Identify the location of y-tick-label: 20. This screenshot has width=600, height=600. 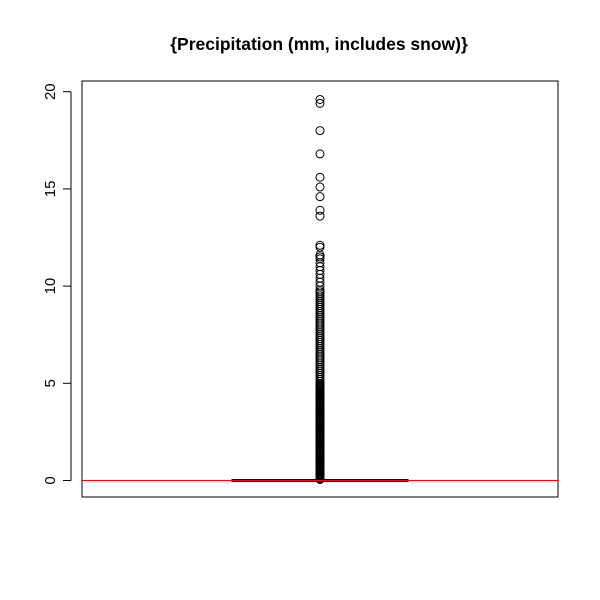
(50, 91).